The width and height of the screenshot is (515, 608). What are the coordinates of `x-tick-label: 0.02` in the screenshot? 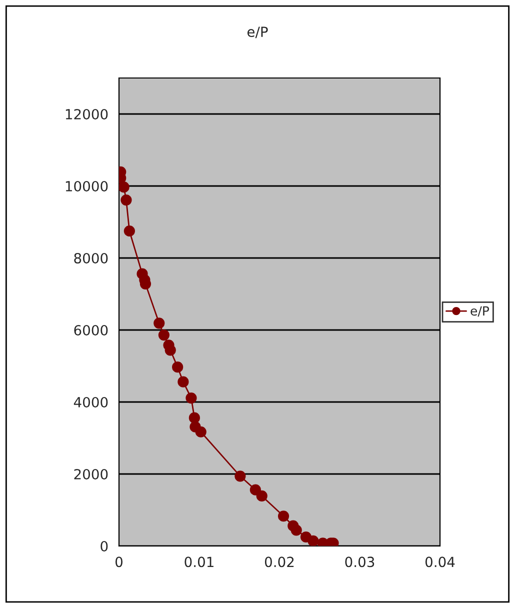 It's located at (279, 562).